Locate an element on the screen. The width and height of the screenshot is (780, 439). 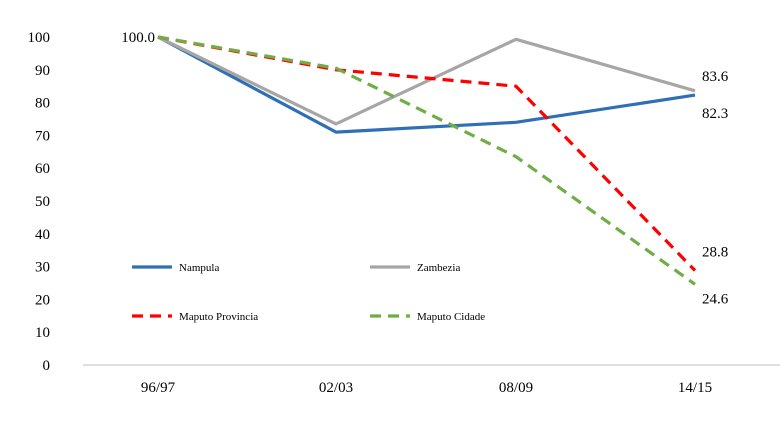
legend-label: Maputo Provincia is located at coordinates (218, 317).